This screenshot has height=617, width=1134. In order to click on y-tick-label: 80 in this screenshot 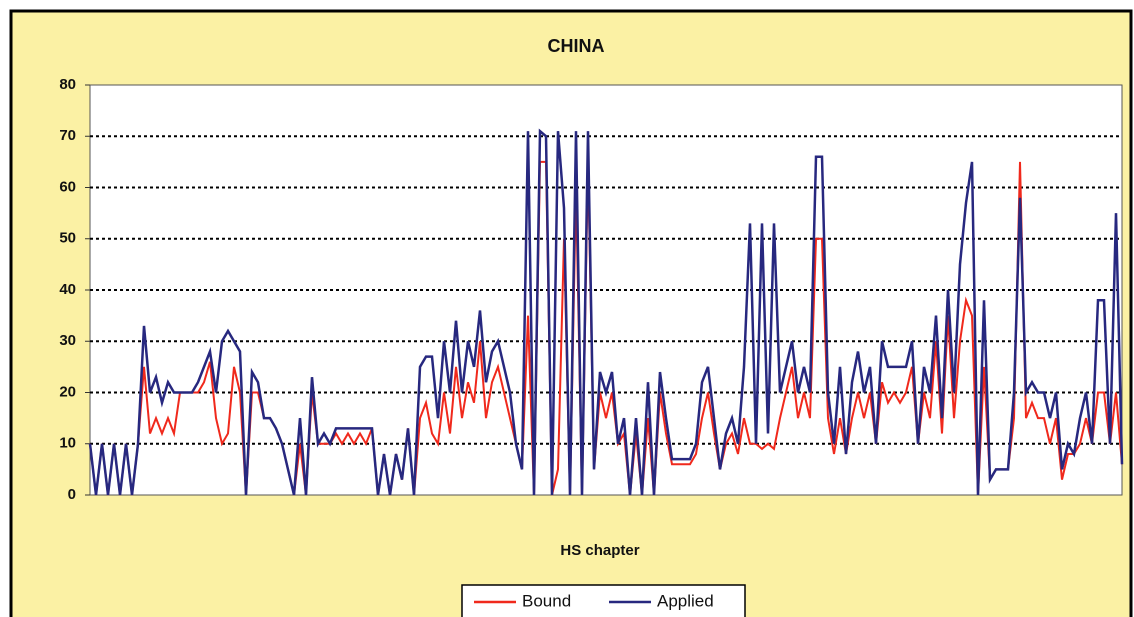, I will do `click(67, 84)`.